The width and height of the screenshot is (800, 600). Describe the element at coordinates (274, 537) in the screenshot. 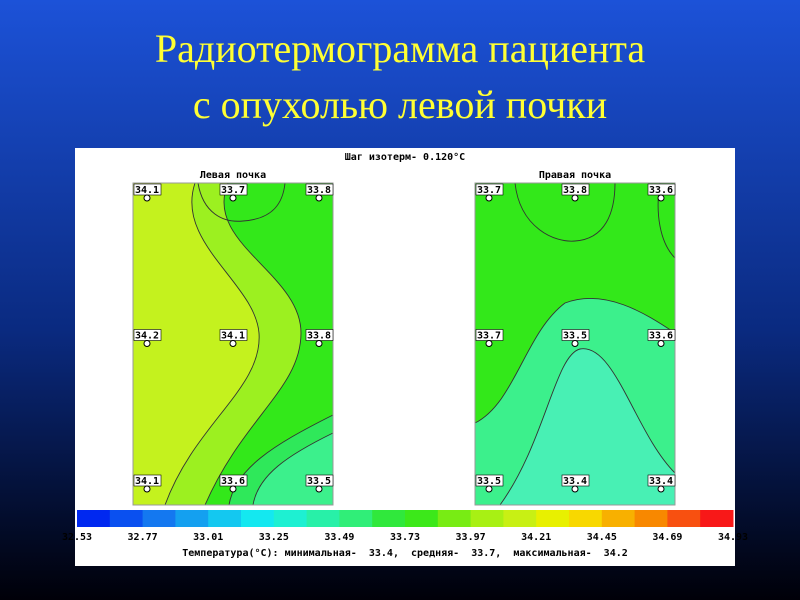

I see `scale-label: 33.25` at that location.